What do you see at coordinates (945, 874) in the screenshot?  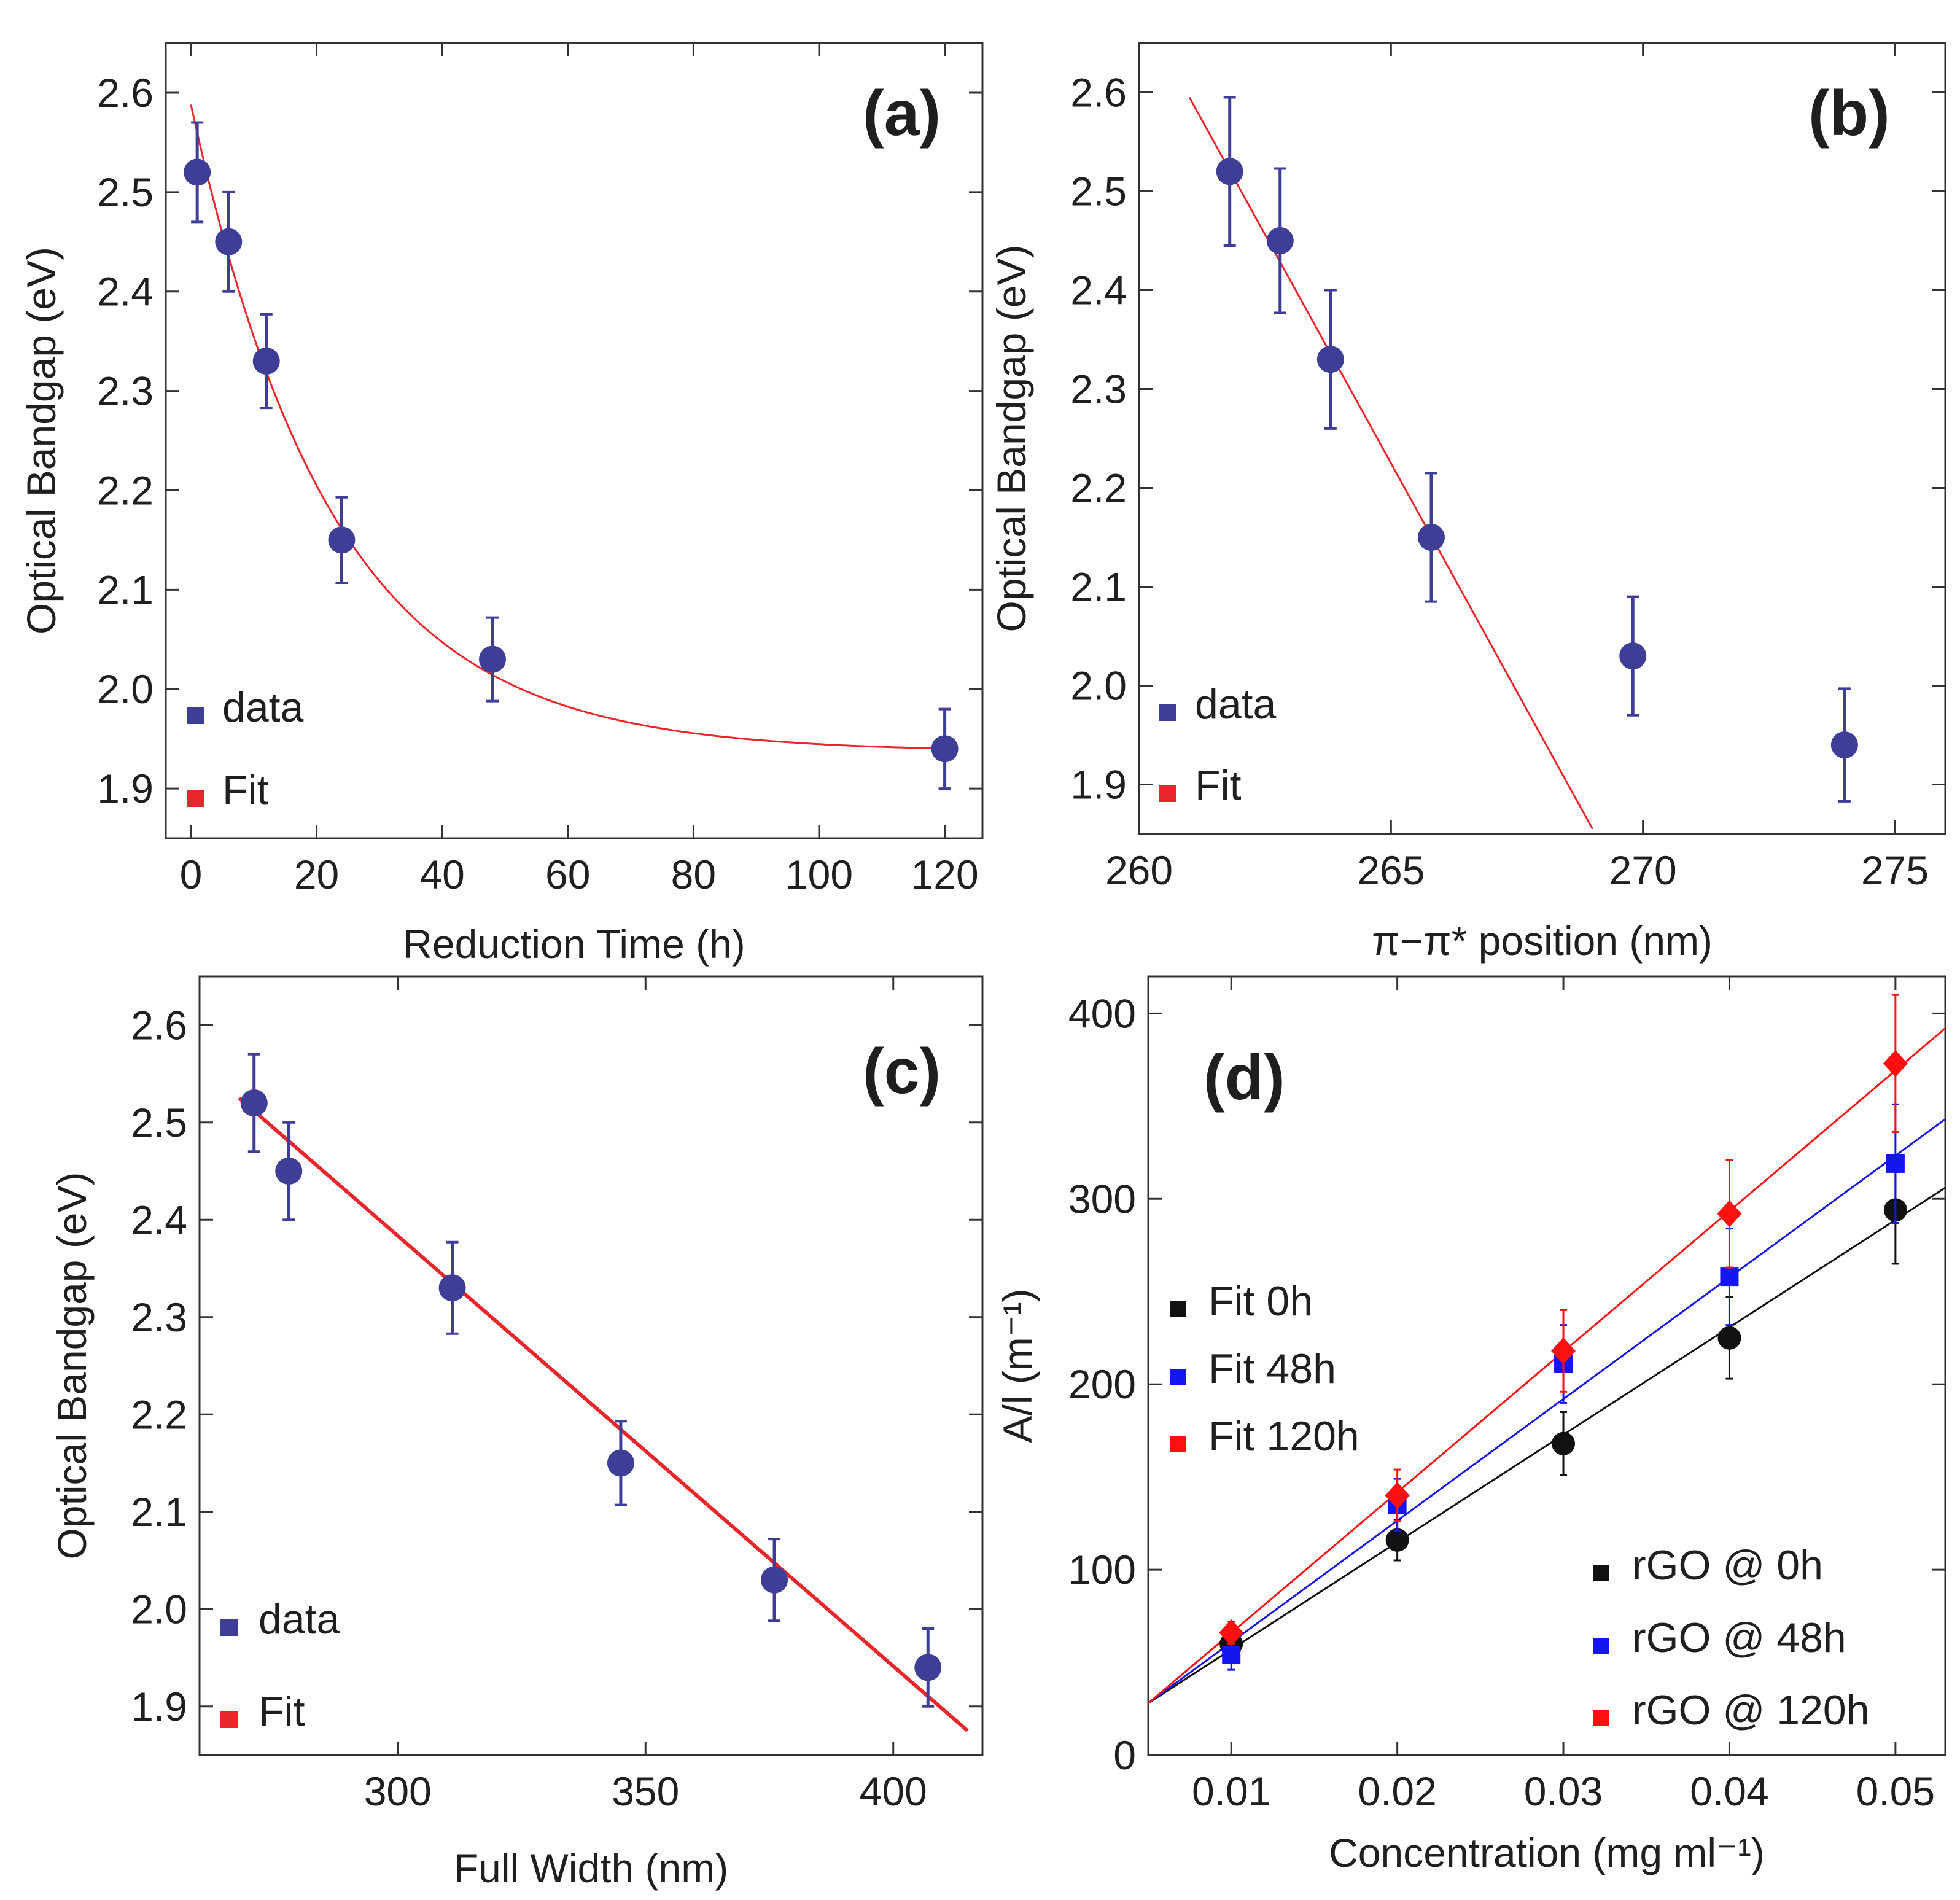 I see `x-tick-label: 120` at bounding box center [945, 874].